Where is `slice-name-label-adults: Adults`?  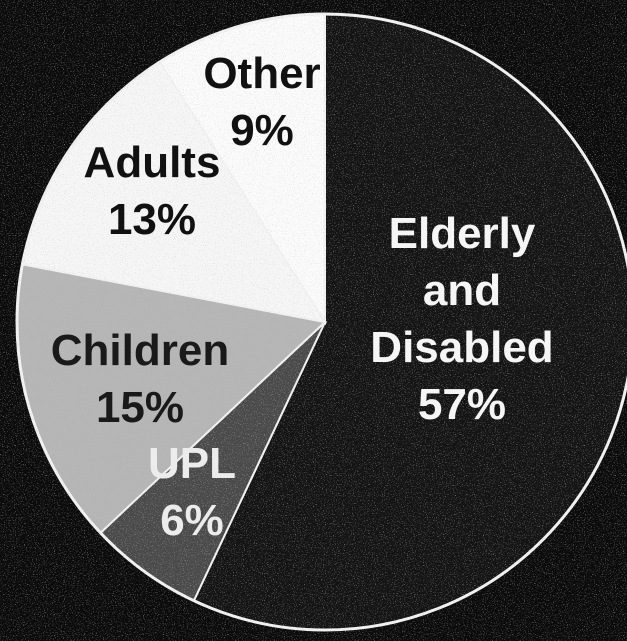 slice-name-label-adults: Adults is located at coordinates (152, 162).